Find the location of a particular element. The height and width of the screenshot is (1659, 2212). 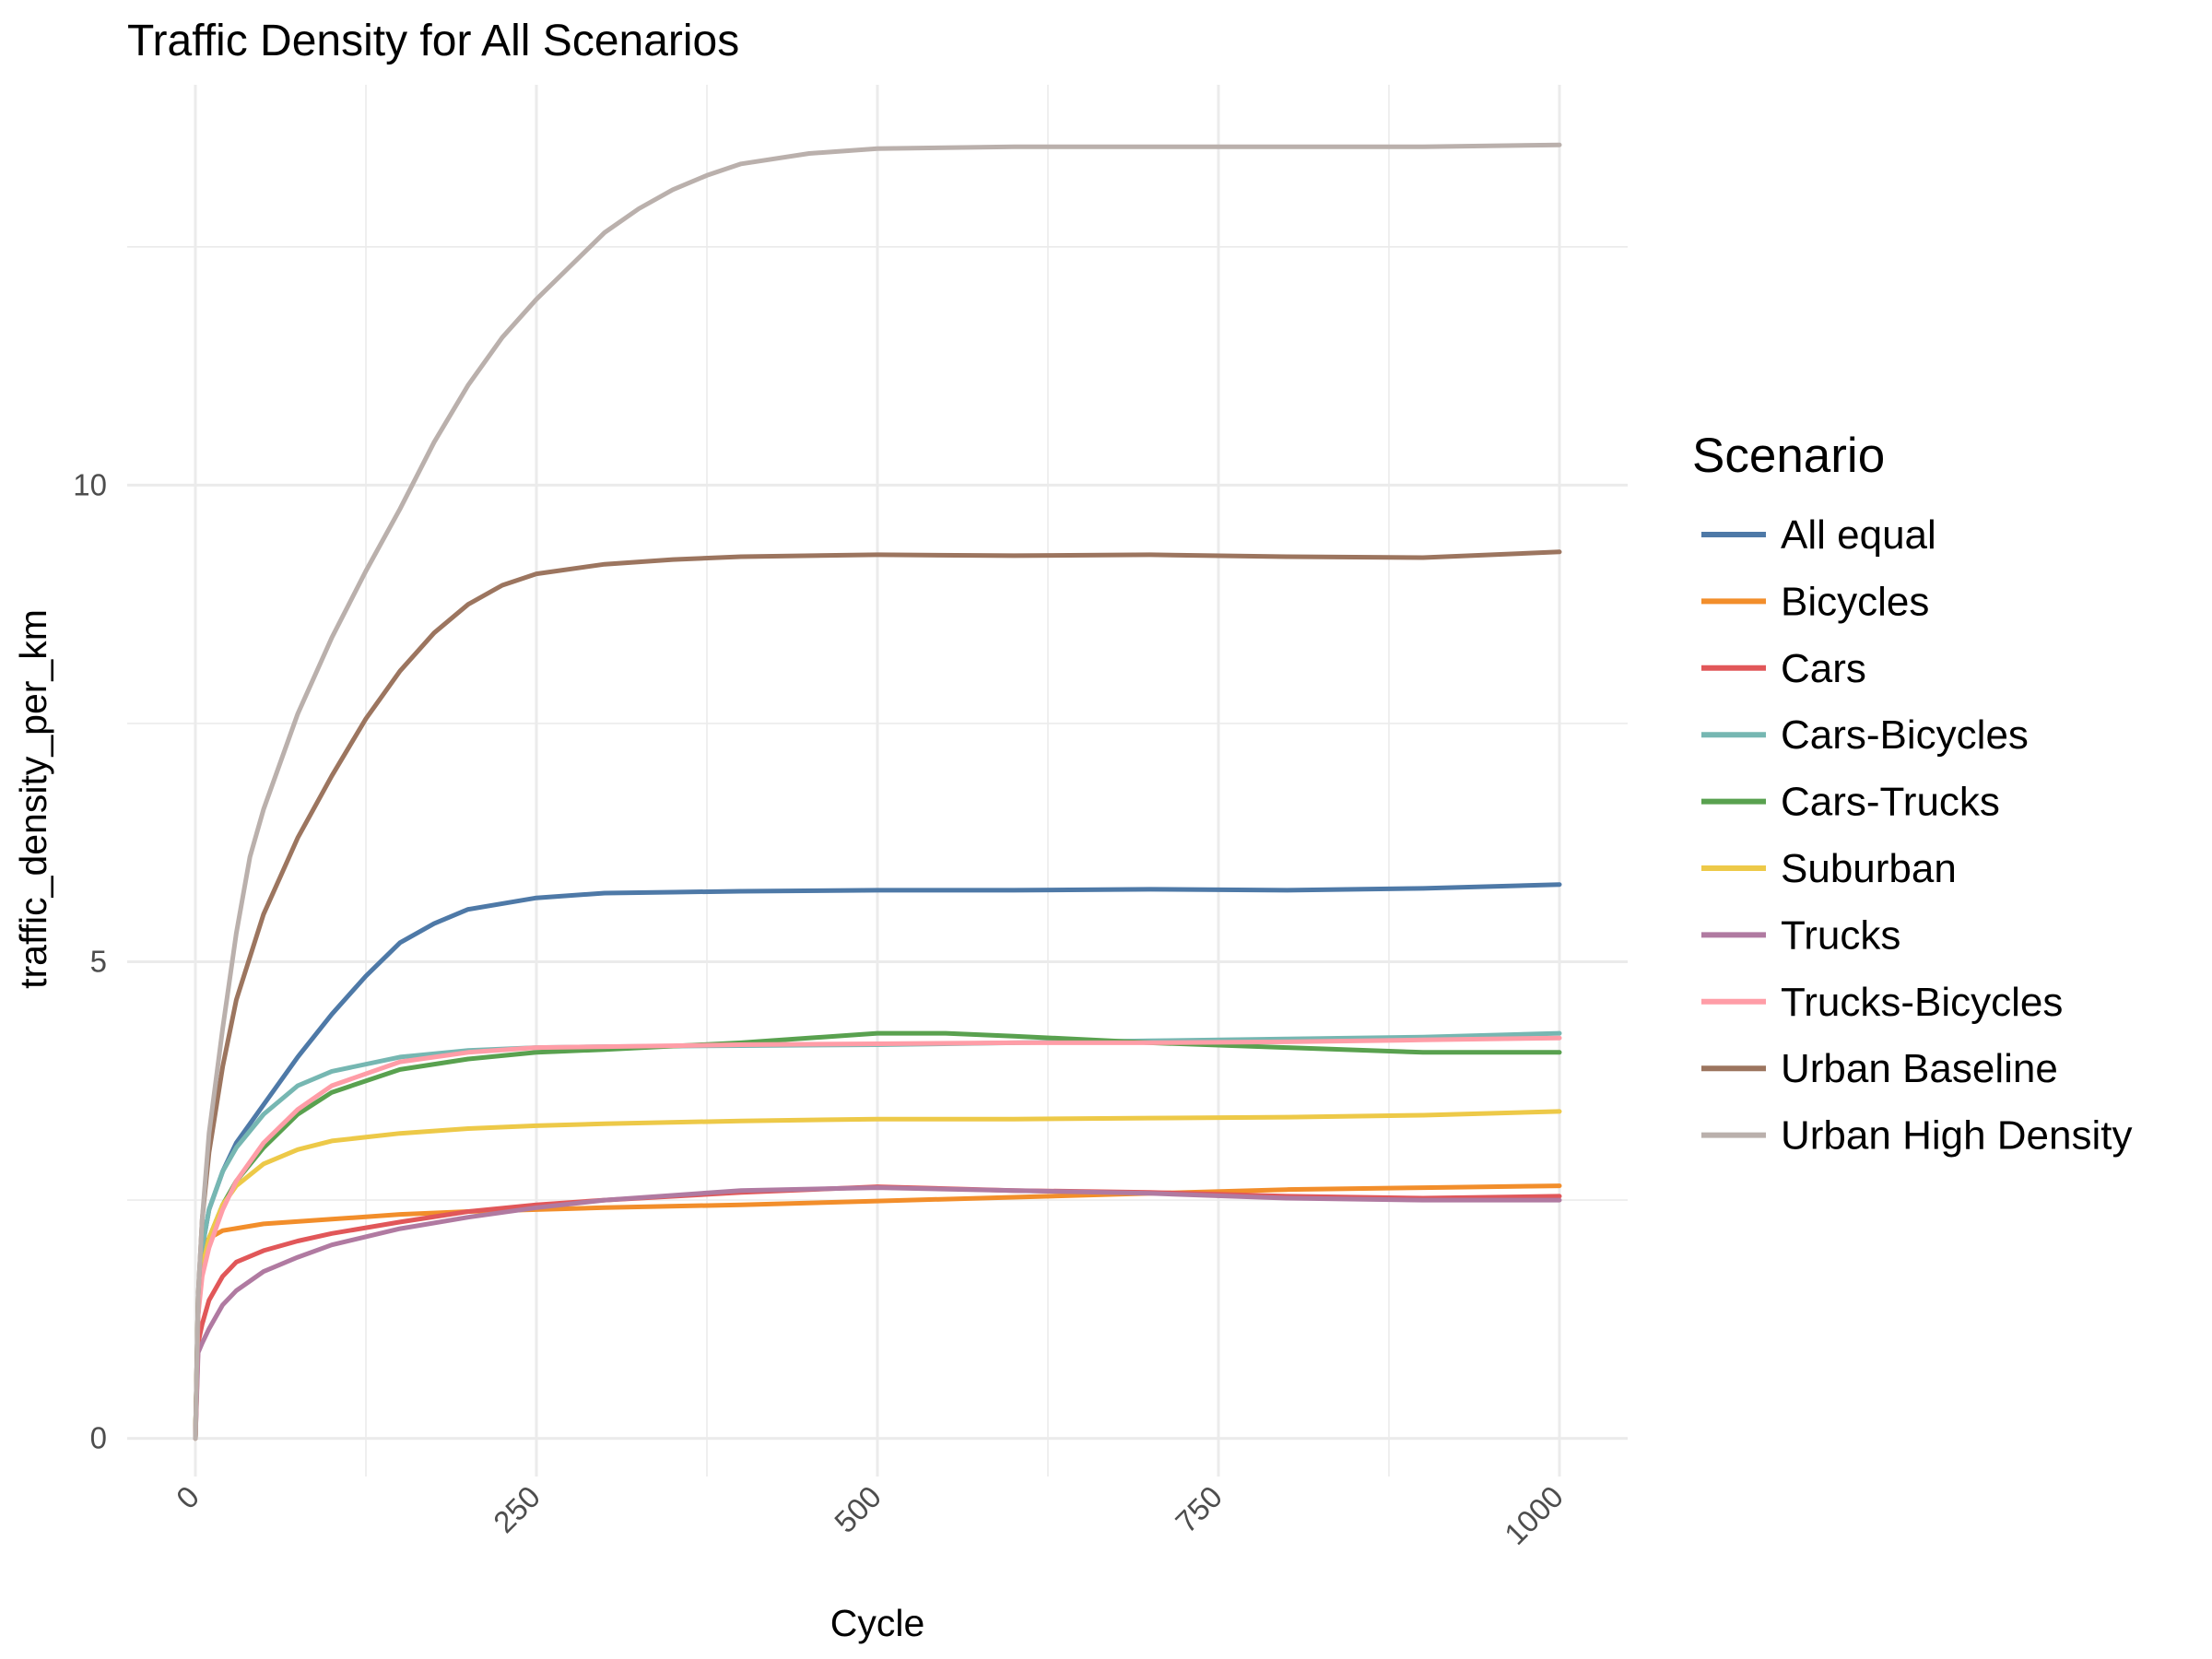

y-tick-label: 0 is located at coordinates (98, 1438).